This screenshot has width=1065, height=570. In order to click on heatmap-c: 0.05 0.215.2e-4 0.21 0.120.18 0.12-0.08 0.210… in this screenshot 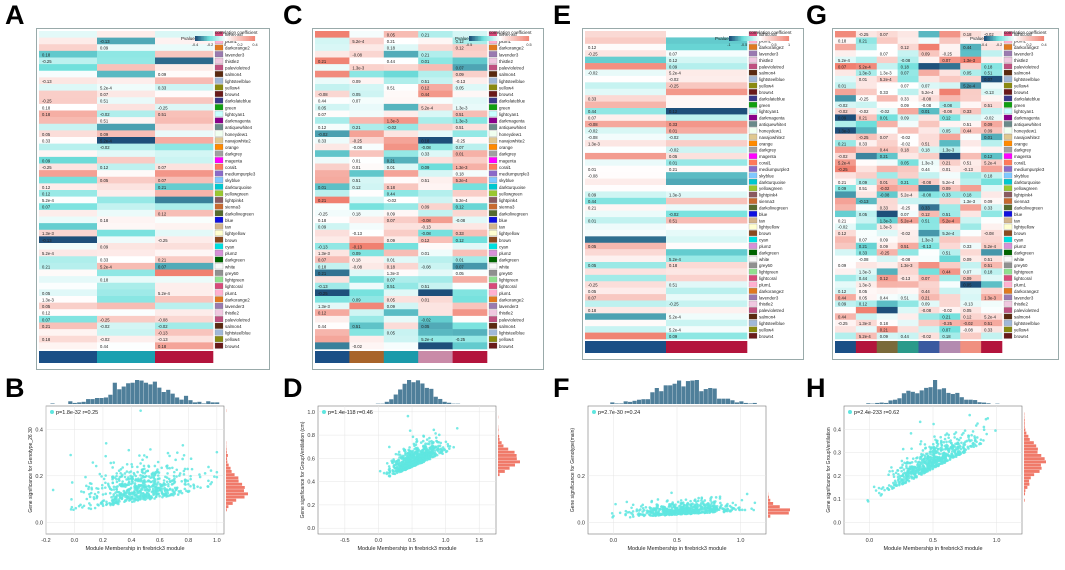, I will do `click(428, 199)`.